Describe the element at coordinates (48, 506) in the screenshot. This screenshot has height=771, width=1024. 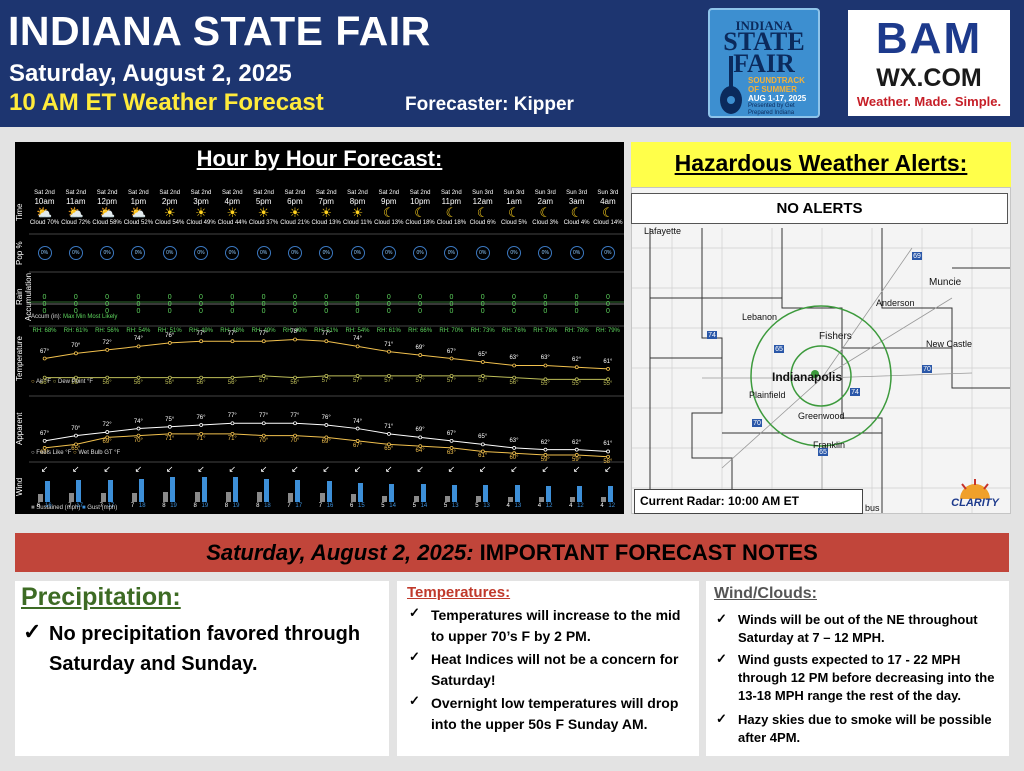
I see `gust-wind-value: 16` at that location.